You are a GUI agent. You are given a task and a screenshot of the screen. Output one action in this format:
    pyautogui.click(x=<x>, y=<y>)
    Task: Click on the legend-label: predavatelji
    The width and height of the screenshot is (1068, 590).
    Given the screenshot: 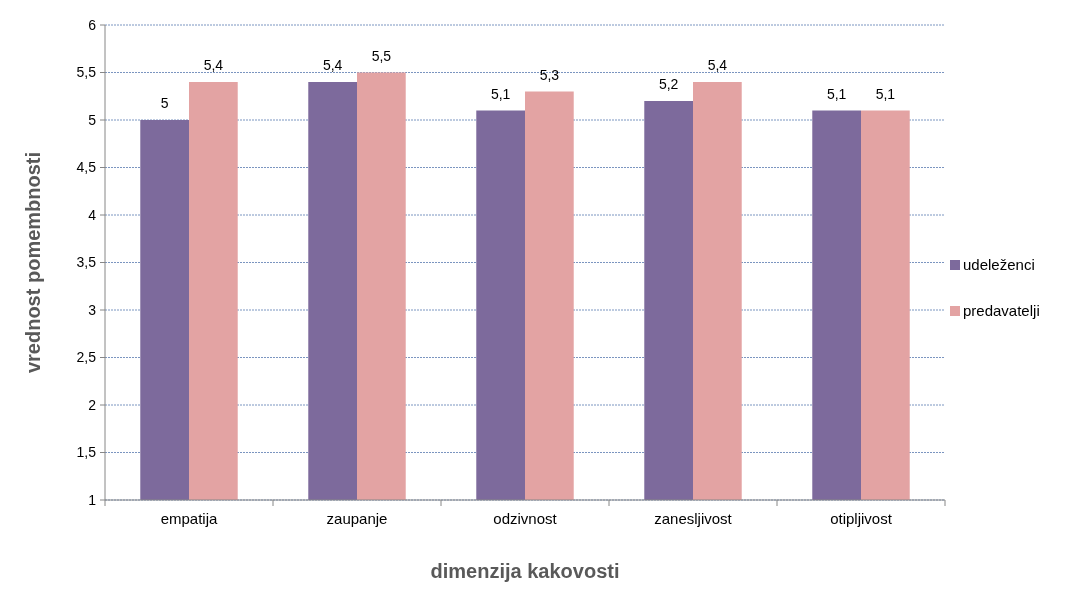 What is the action you would take?
    pyautogui.click(x=1001, y=311)
    